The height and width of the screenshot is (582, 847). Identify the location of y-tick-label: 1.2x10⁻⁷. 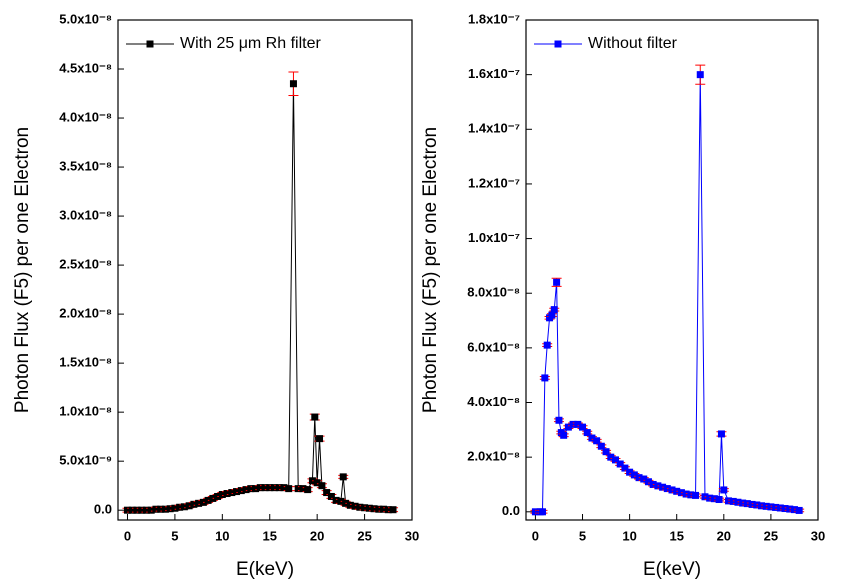
(494, 182).